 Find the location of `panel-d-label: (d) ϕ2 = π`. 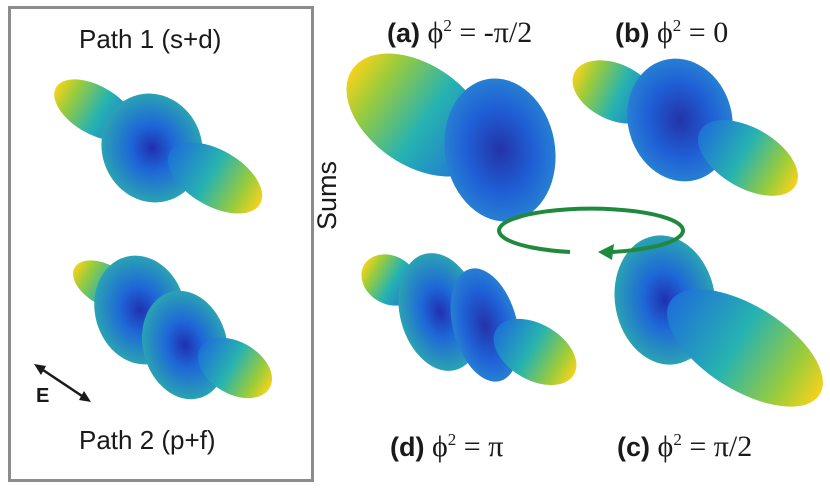

panel-d-label: (d) ϕ2 = π is located at coordinates (446, 447).